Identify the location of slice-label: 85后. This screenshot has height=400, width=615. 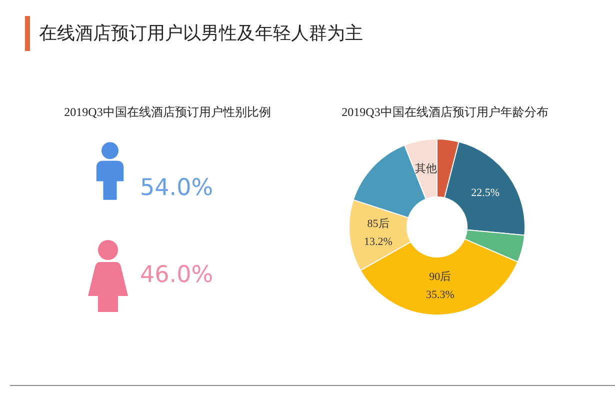
(378, 223).